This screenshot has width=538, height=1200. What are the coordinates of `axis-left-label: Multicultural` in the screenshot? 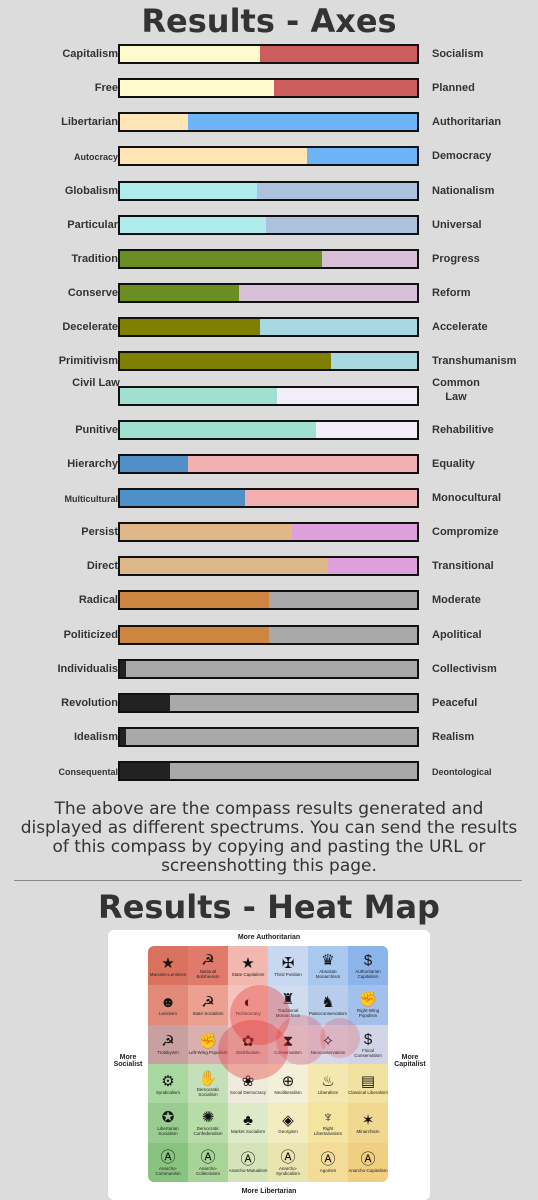 It's located at (91, 498).